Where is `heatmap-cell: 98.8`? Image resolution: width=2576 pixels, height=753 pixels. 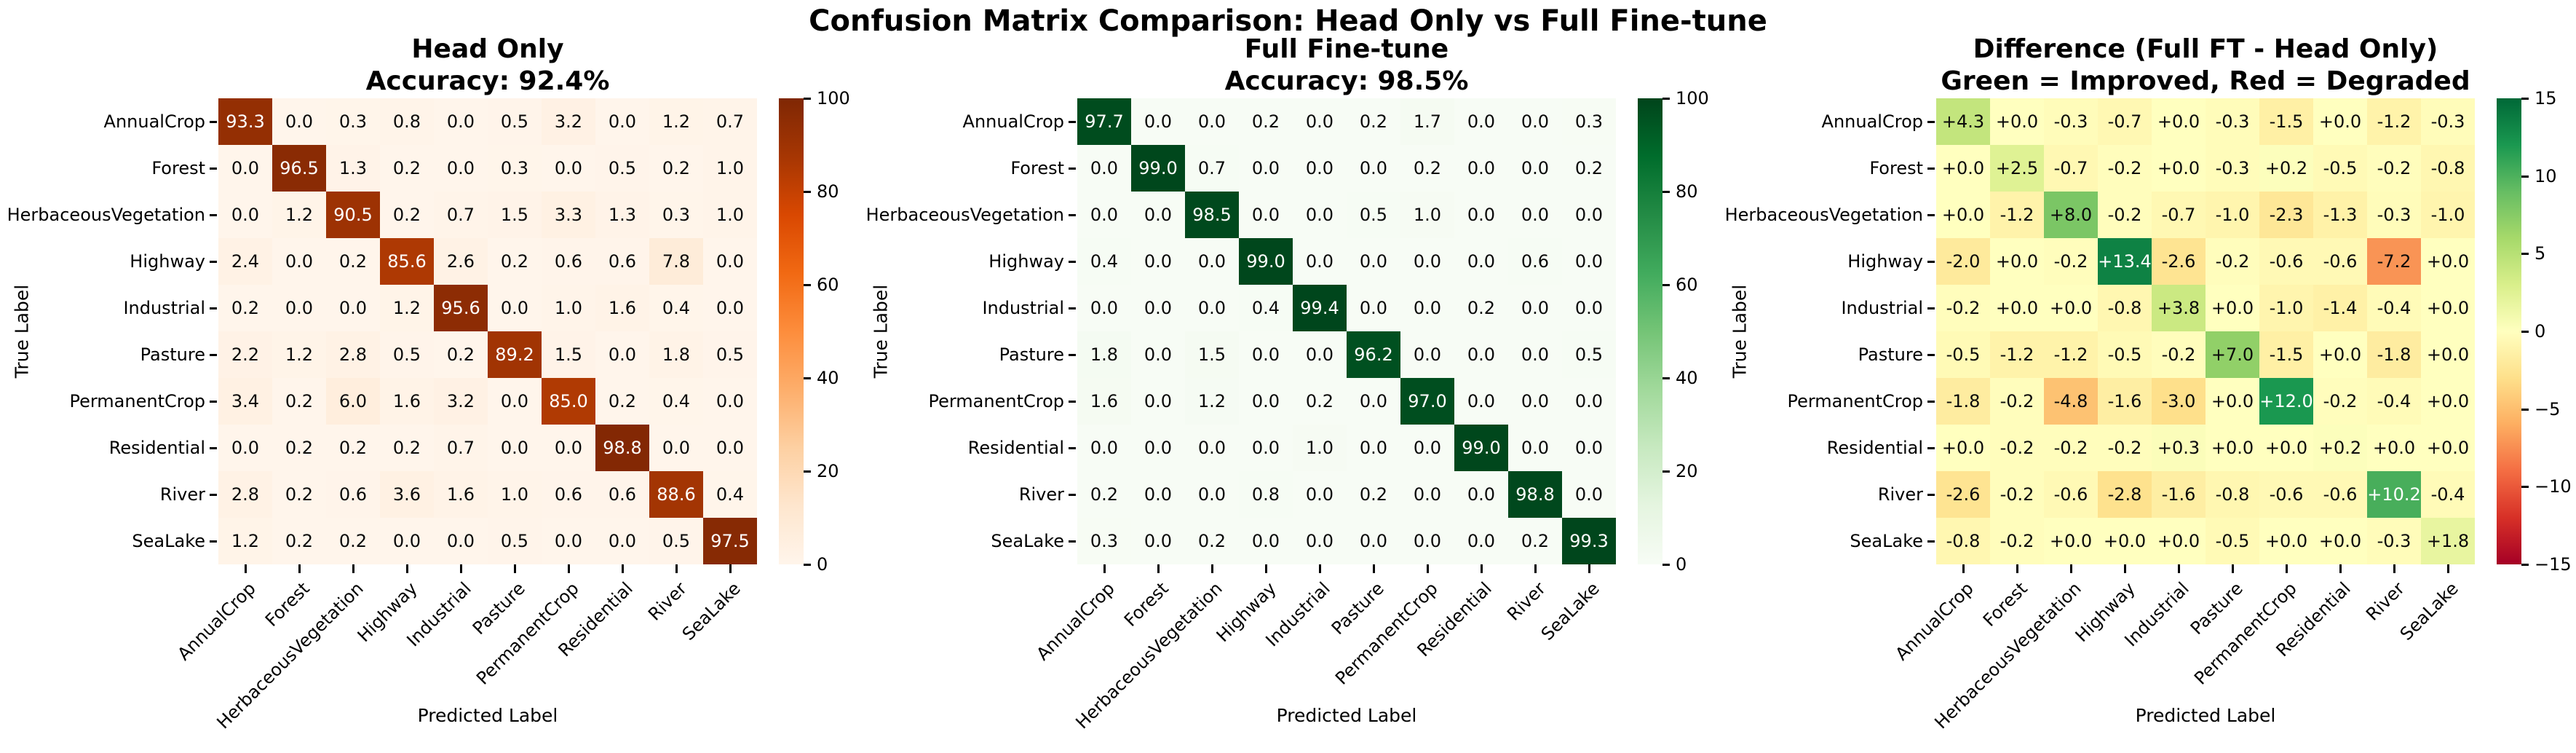
heatmap-cell: 98.8 is located at coordinates (1535, 494).